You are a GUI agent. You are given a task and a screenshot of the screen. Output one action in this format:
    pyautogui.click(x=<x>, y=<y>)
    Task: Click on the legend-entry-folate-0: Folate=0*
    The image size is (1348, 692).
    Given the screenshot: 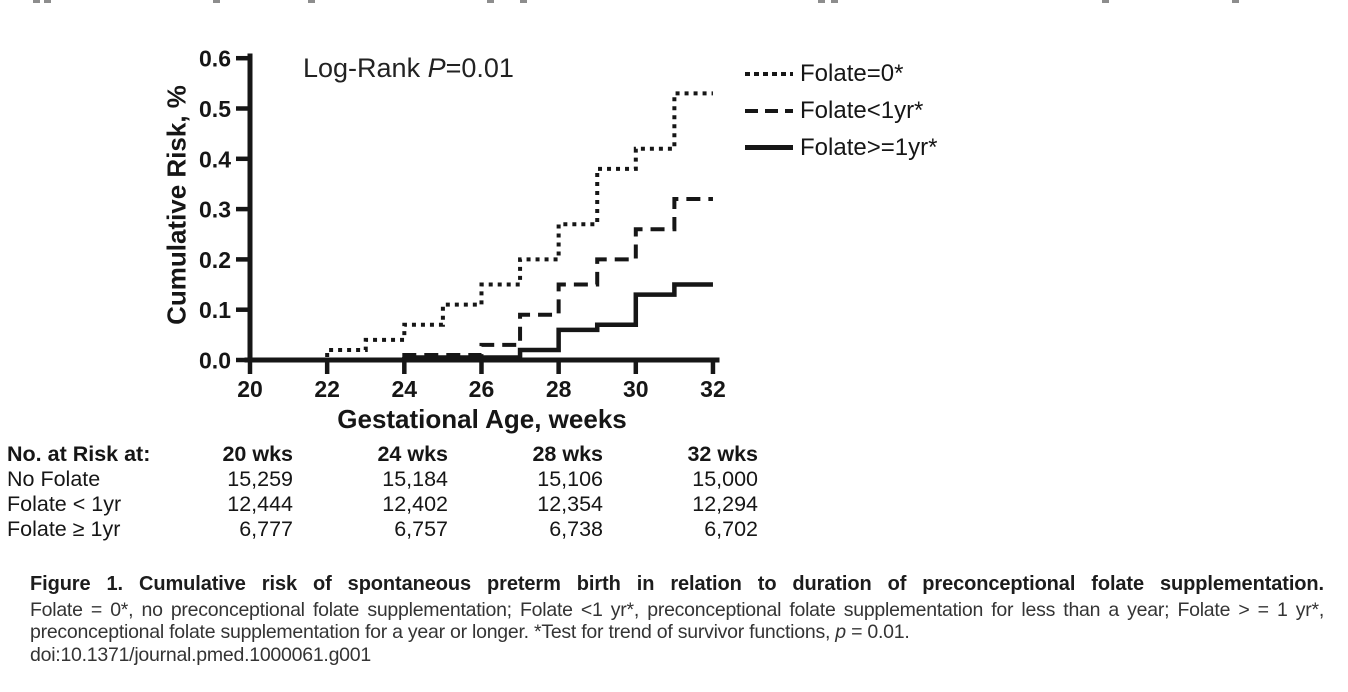 What is the action you would take?
    pyautogui.click(x=841, y=73)
    